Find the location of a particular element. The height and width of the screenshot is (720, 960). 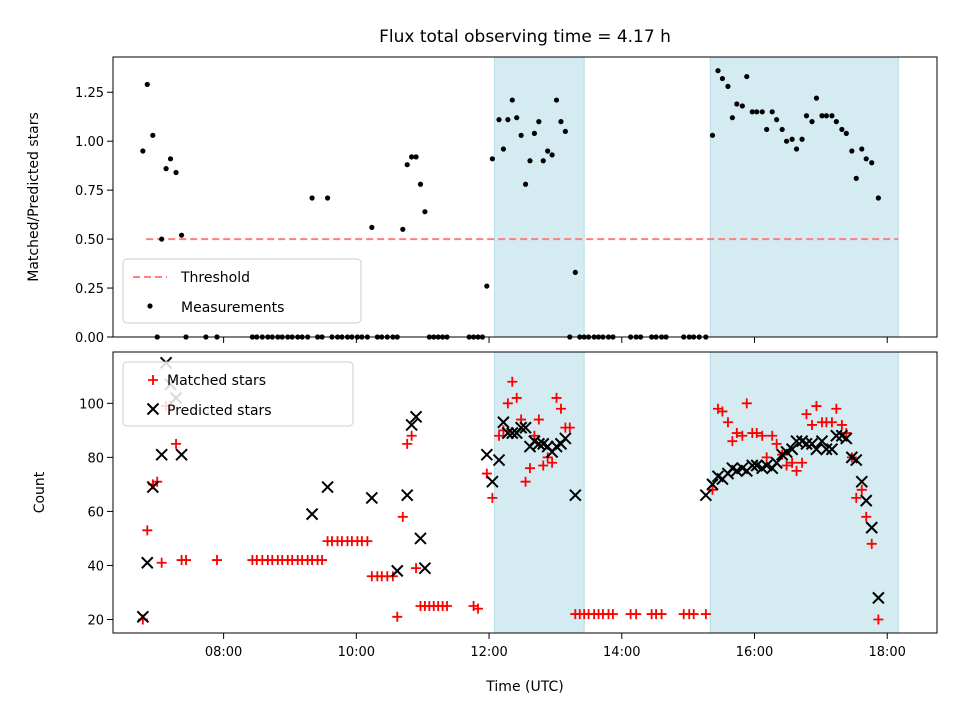

legend-matched-swatch is located at coordinates (153, 380).